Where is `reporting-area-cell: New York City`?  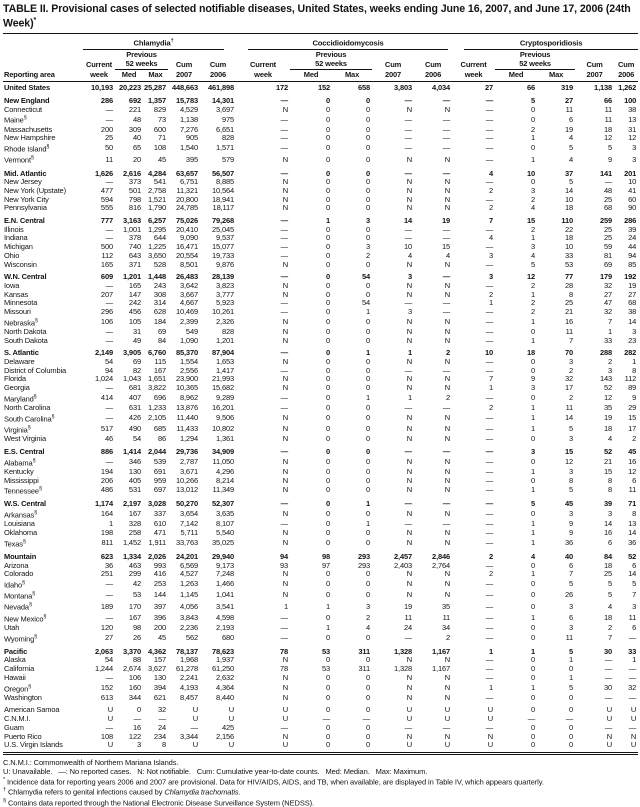
reporting-area-cell: New York City is located at coordinates (26, 199).